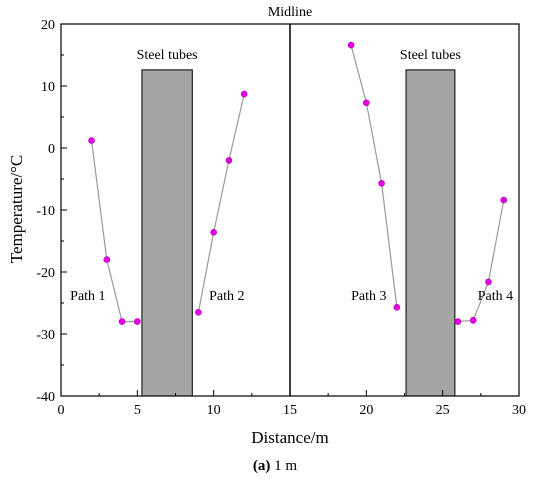 The height and width of the screenshot is (488, 550). I want to click on x-tick-label-0: 0, so click(61, 410).